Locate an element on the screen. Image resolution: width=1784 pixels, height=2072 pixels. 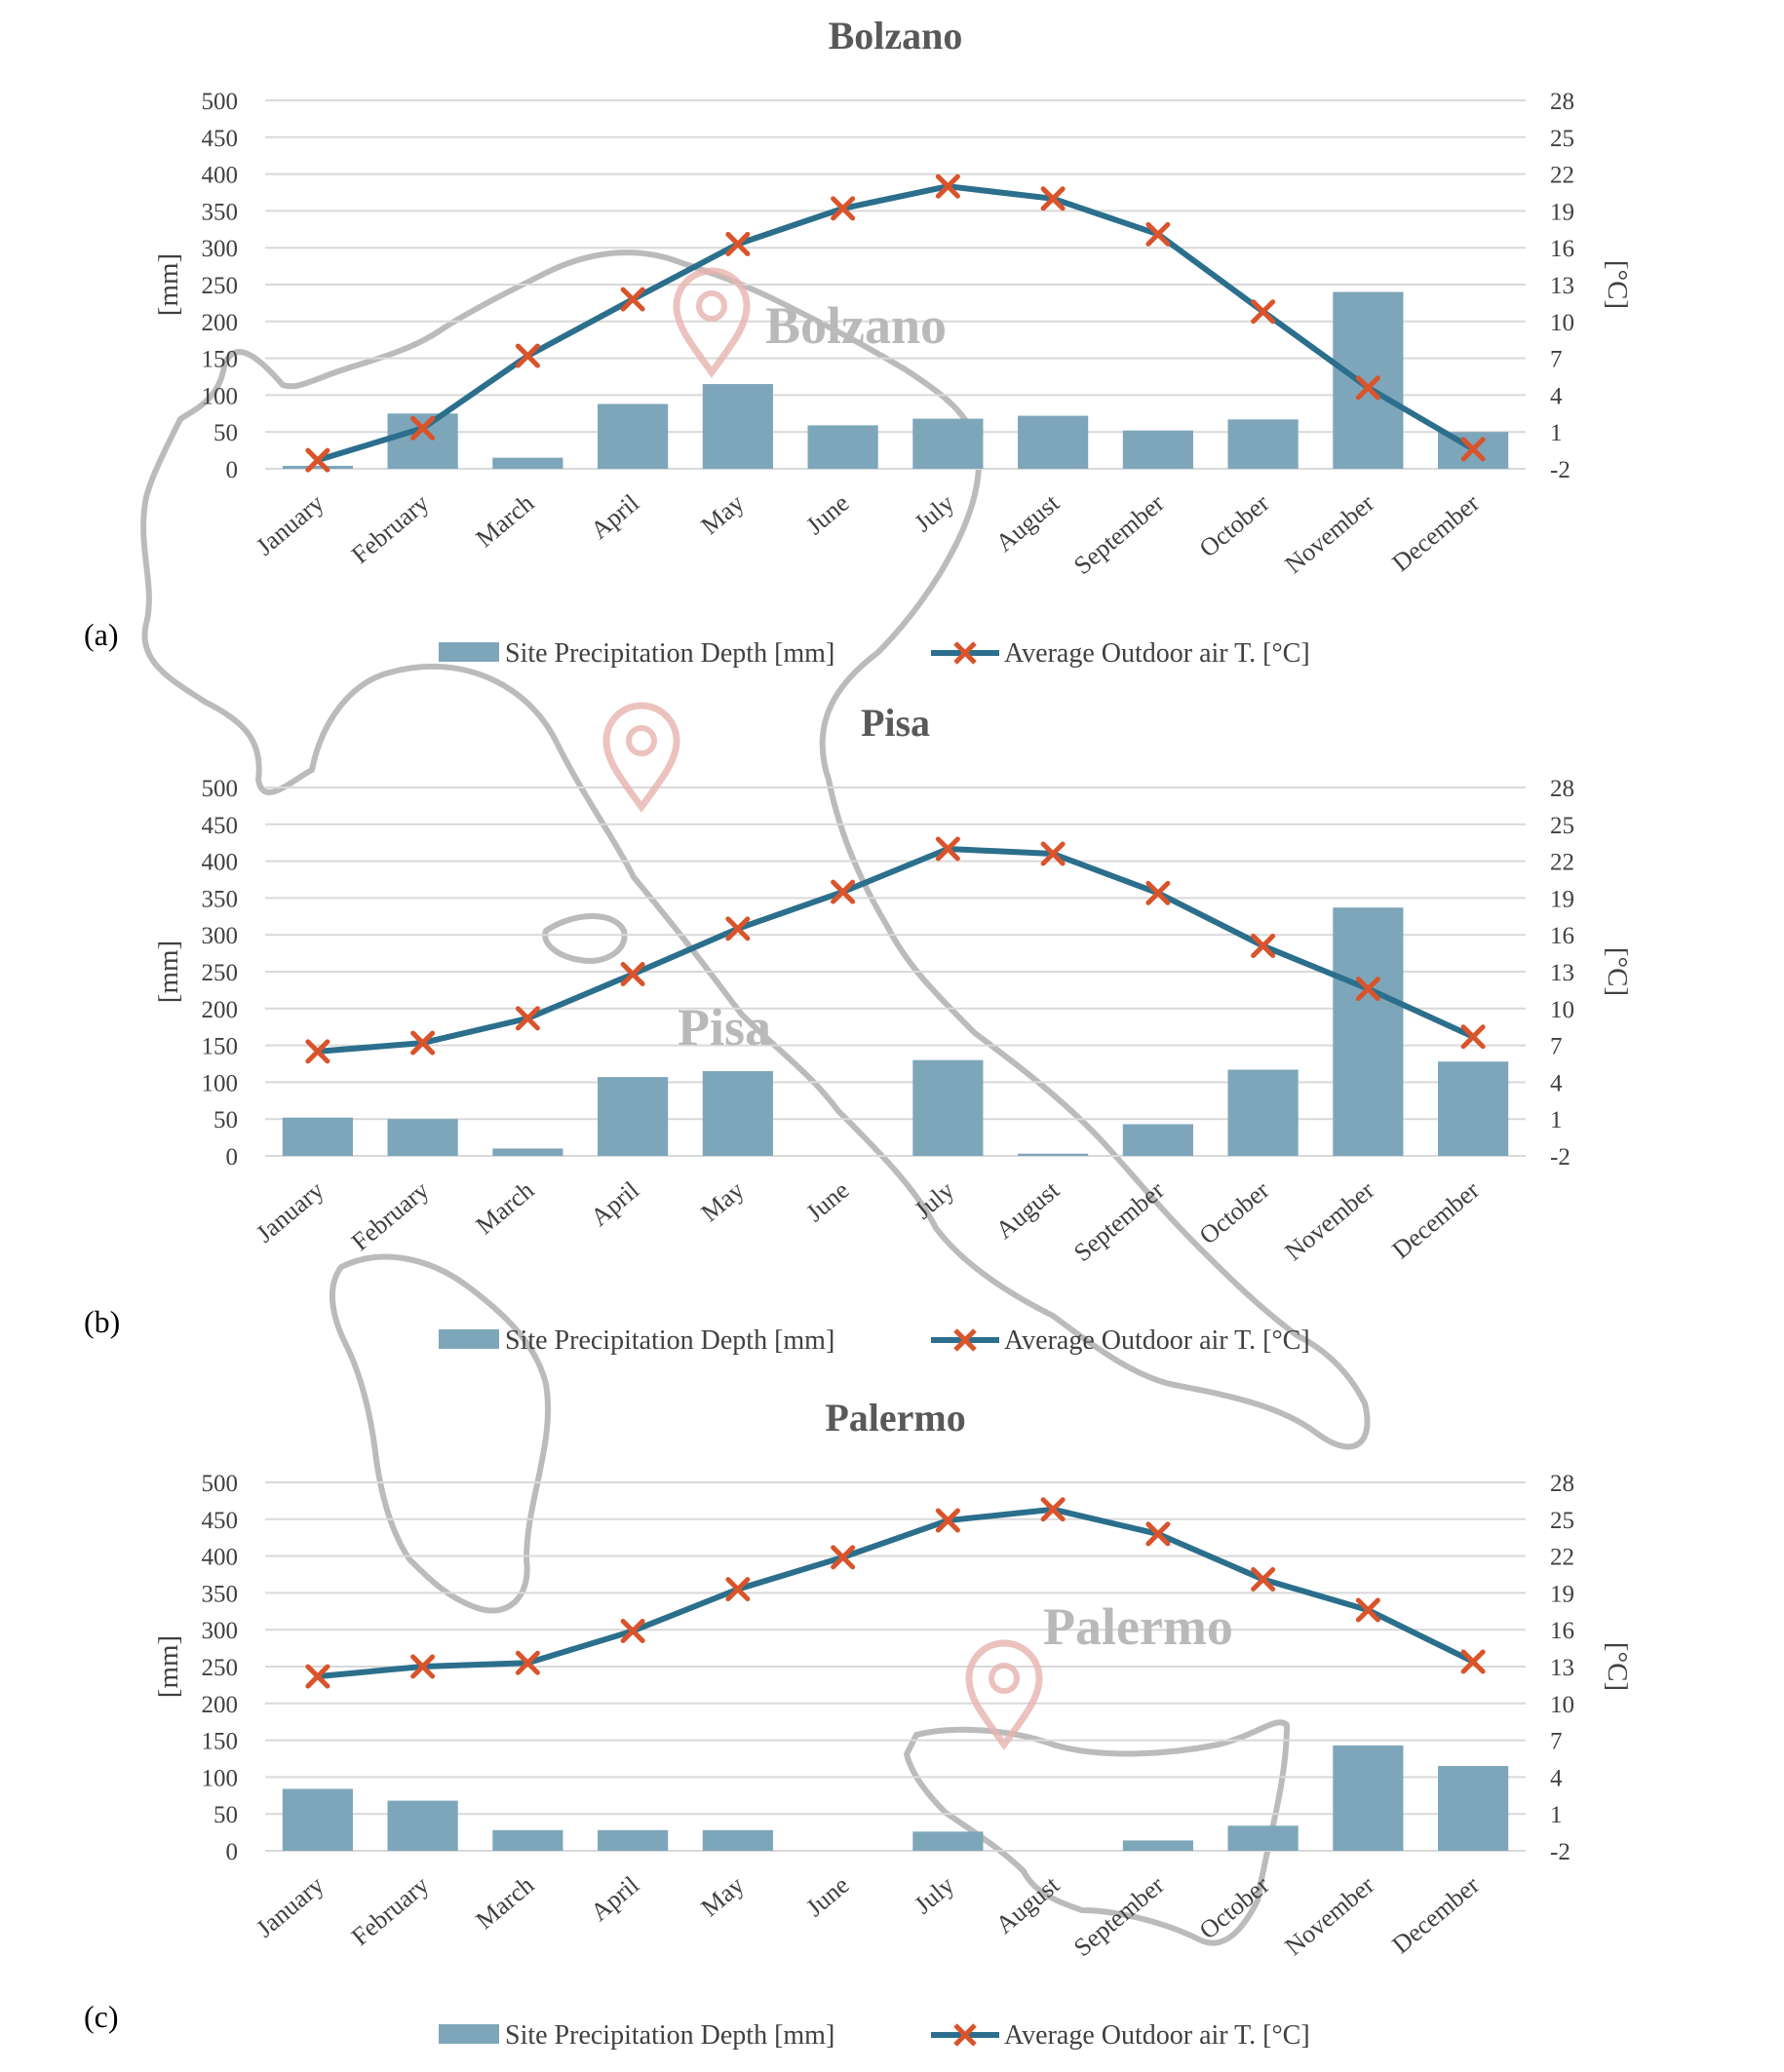
x-category-label: February is located at coordinates (390, 1910).